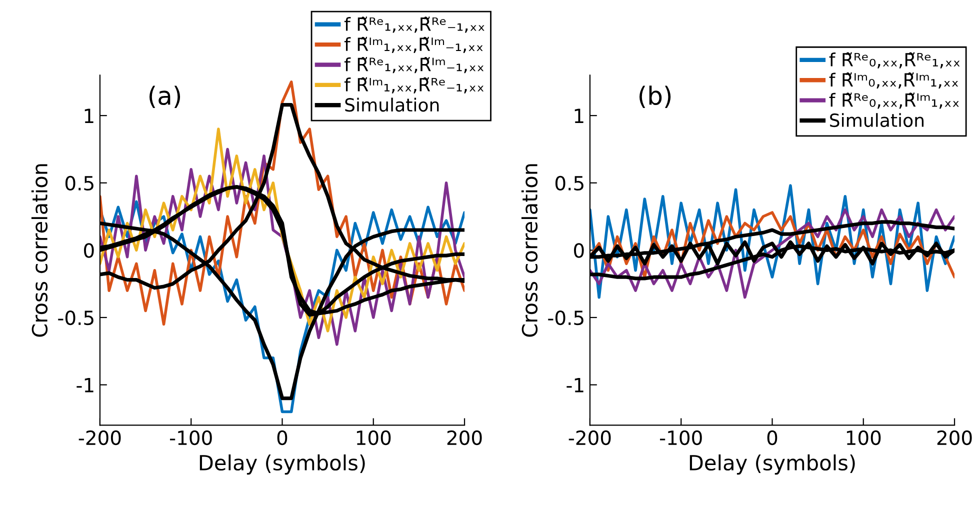 Image resolution: width=980 pixels, height=508 pixels. I want to click on legend-label: f R̃ᴿᵉ₀,ₓₓ,R̃ᴵᵐ₁,ₓₓ, so click(894, 100).